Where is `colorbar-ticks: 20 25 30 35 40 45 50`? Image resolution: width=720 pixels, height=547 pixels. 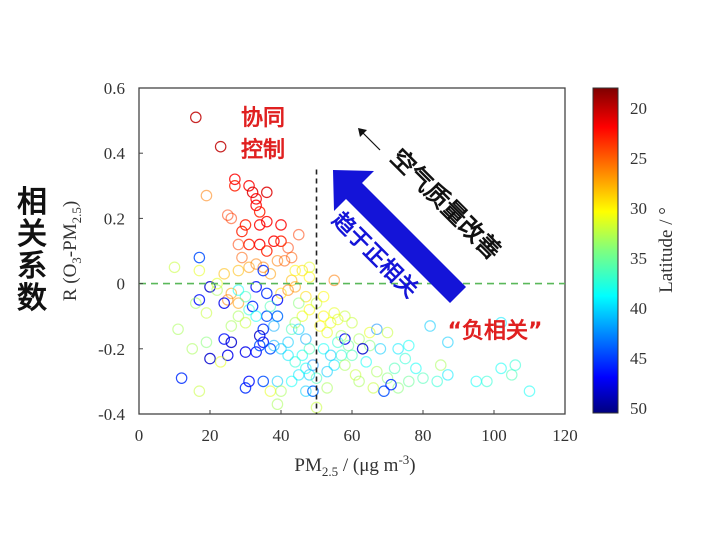
colorbar-ticks: 20 25 30 35 40 45 50 is located at coordinates (638, 258).